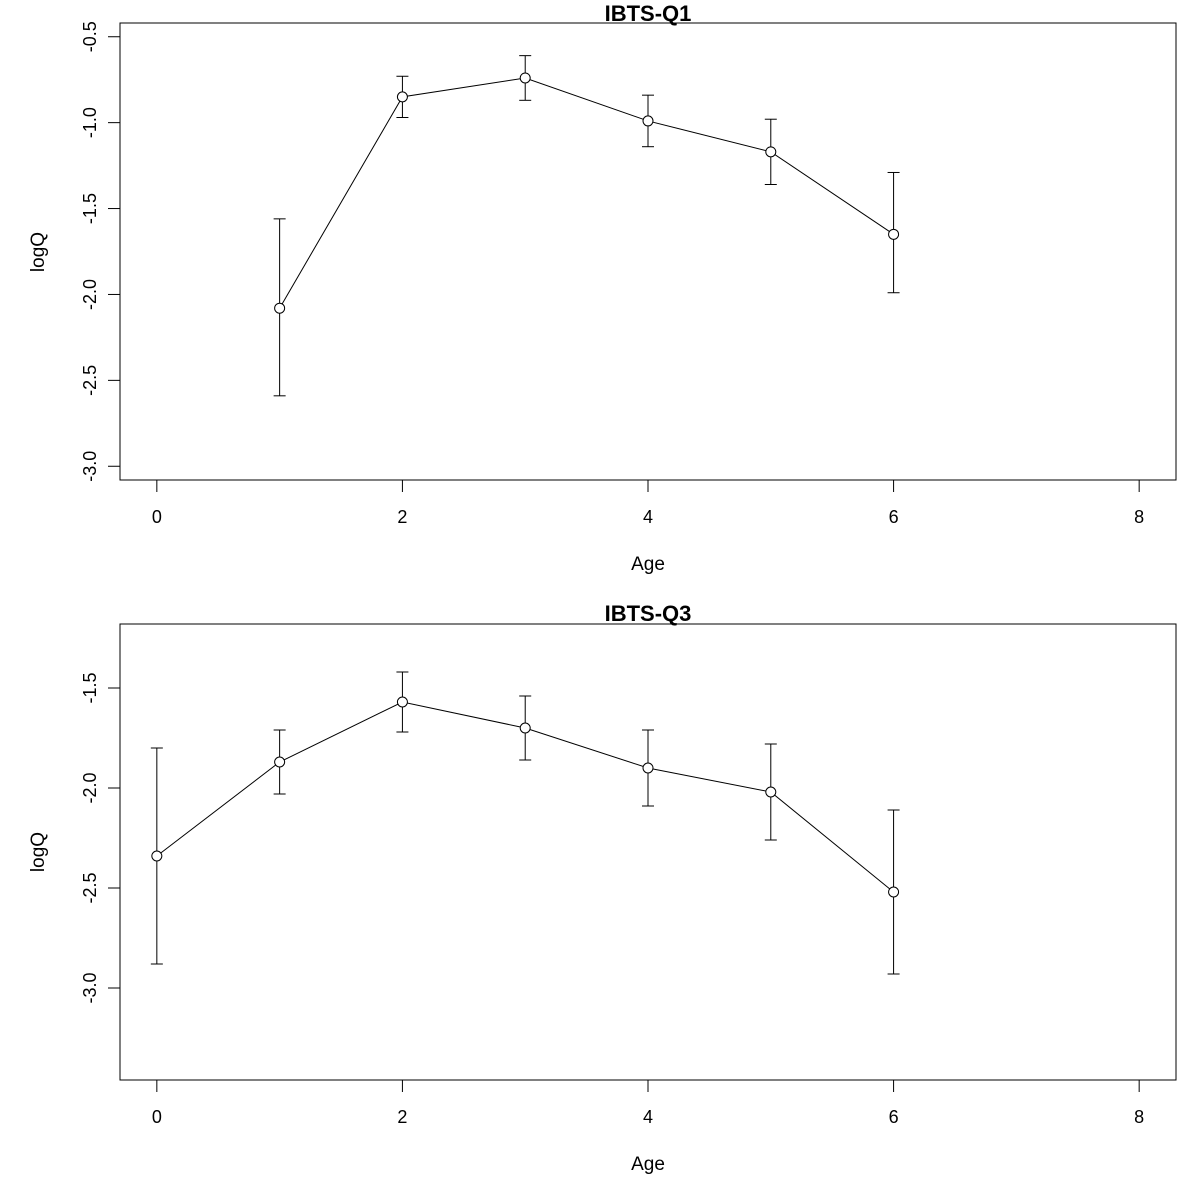  I want to click on y-axis: -3.0 -2.5 -2.0 -1.5 -1.0 -0.5, so click(100, 251).